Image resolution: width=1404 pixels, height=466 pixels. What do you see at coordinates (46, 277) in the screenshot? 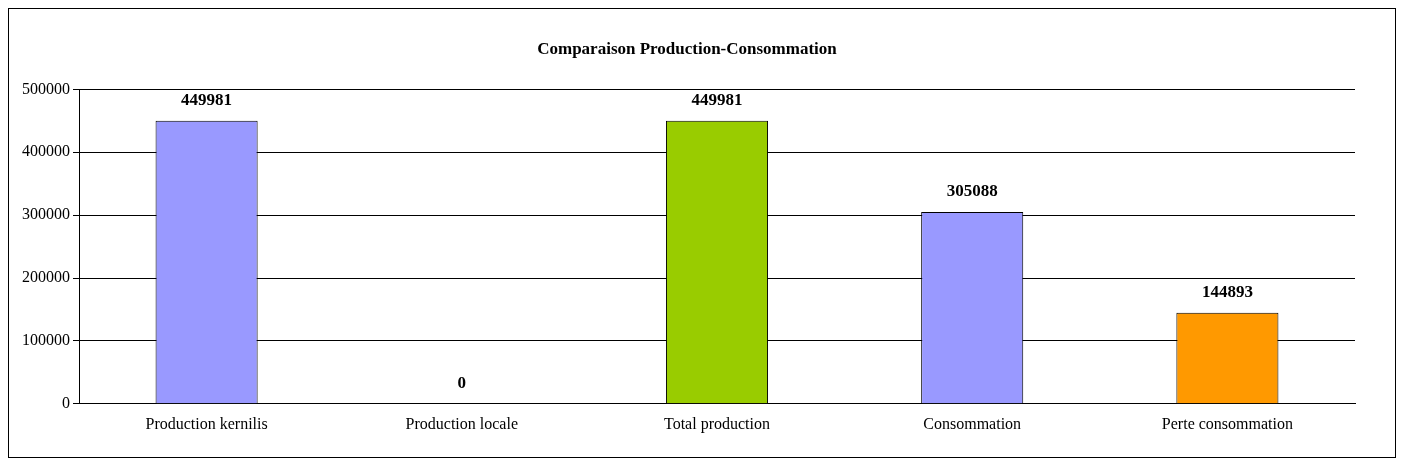
I see `y-tick-label: 200000` at bounding box center [46, 277].